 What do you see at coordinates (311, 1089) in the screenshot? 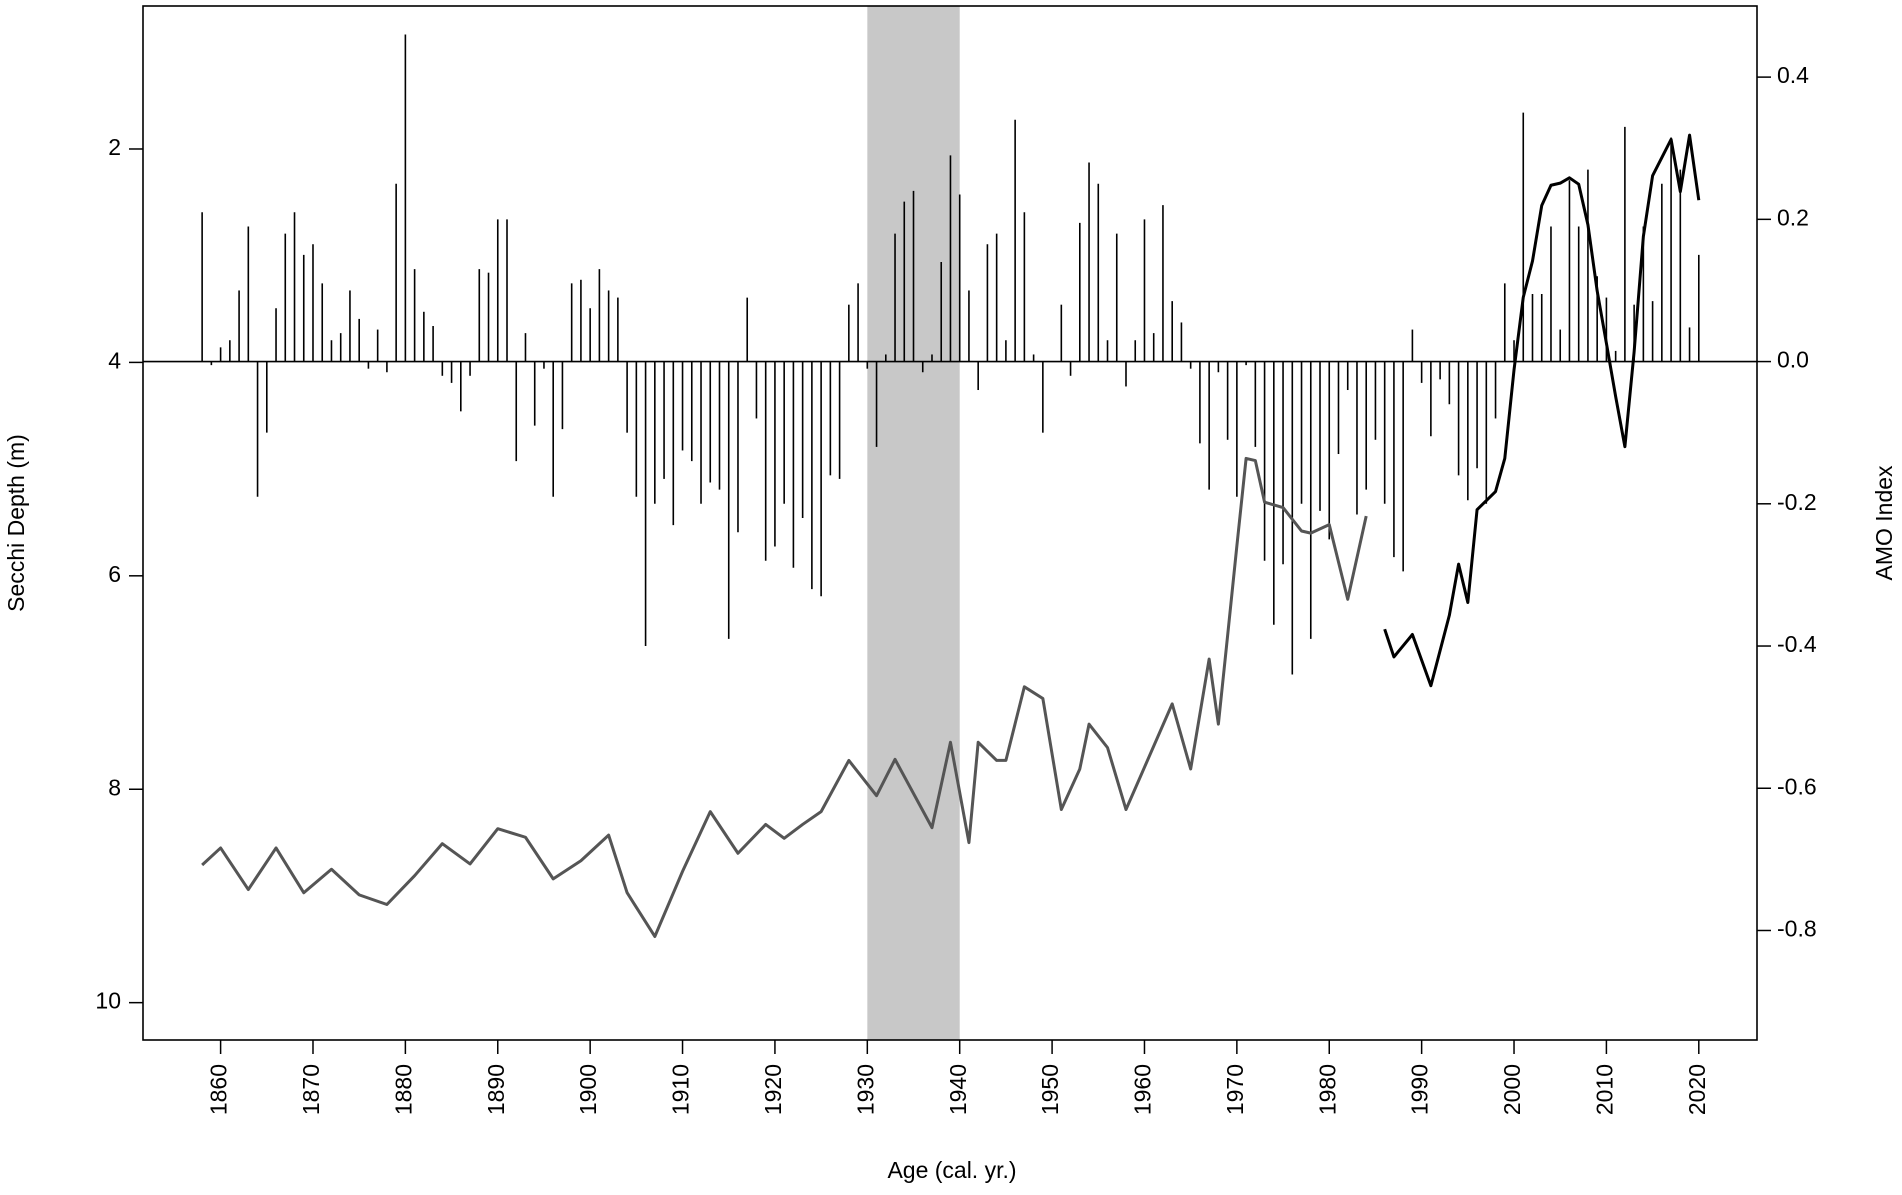
I see `x-tick-label: 1870` at bounding box center [311, 1089].